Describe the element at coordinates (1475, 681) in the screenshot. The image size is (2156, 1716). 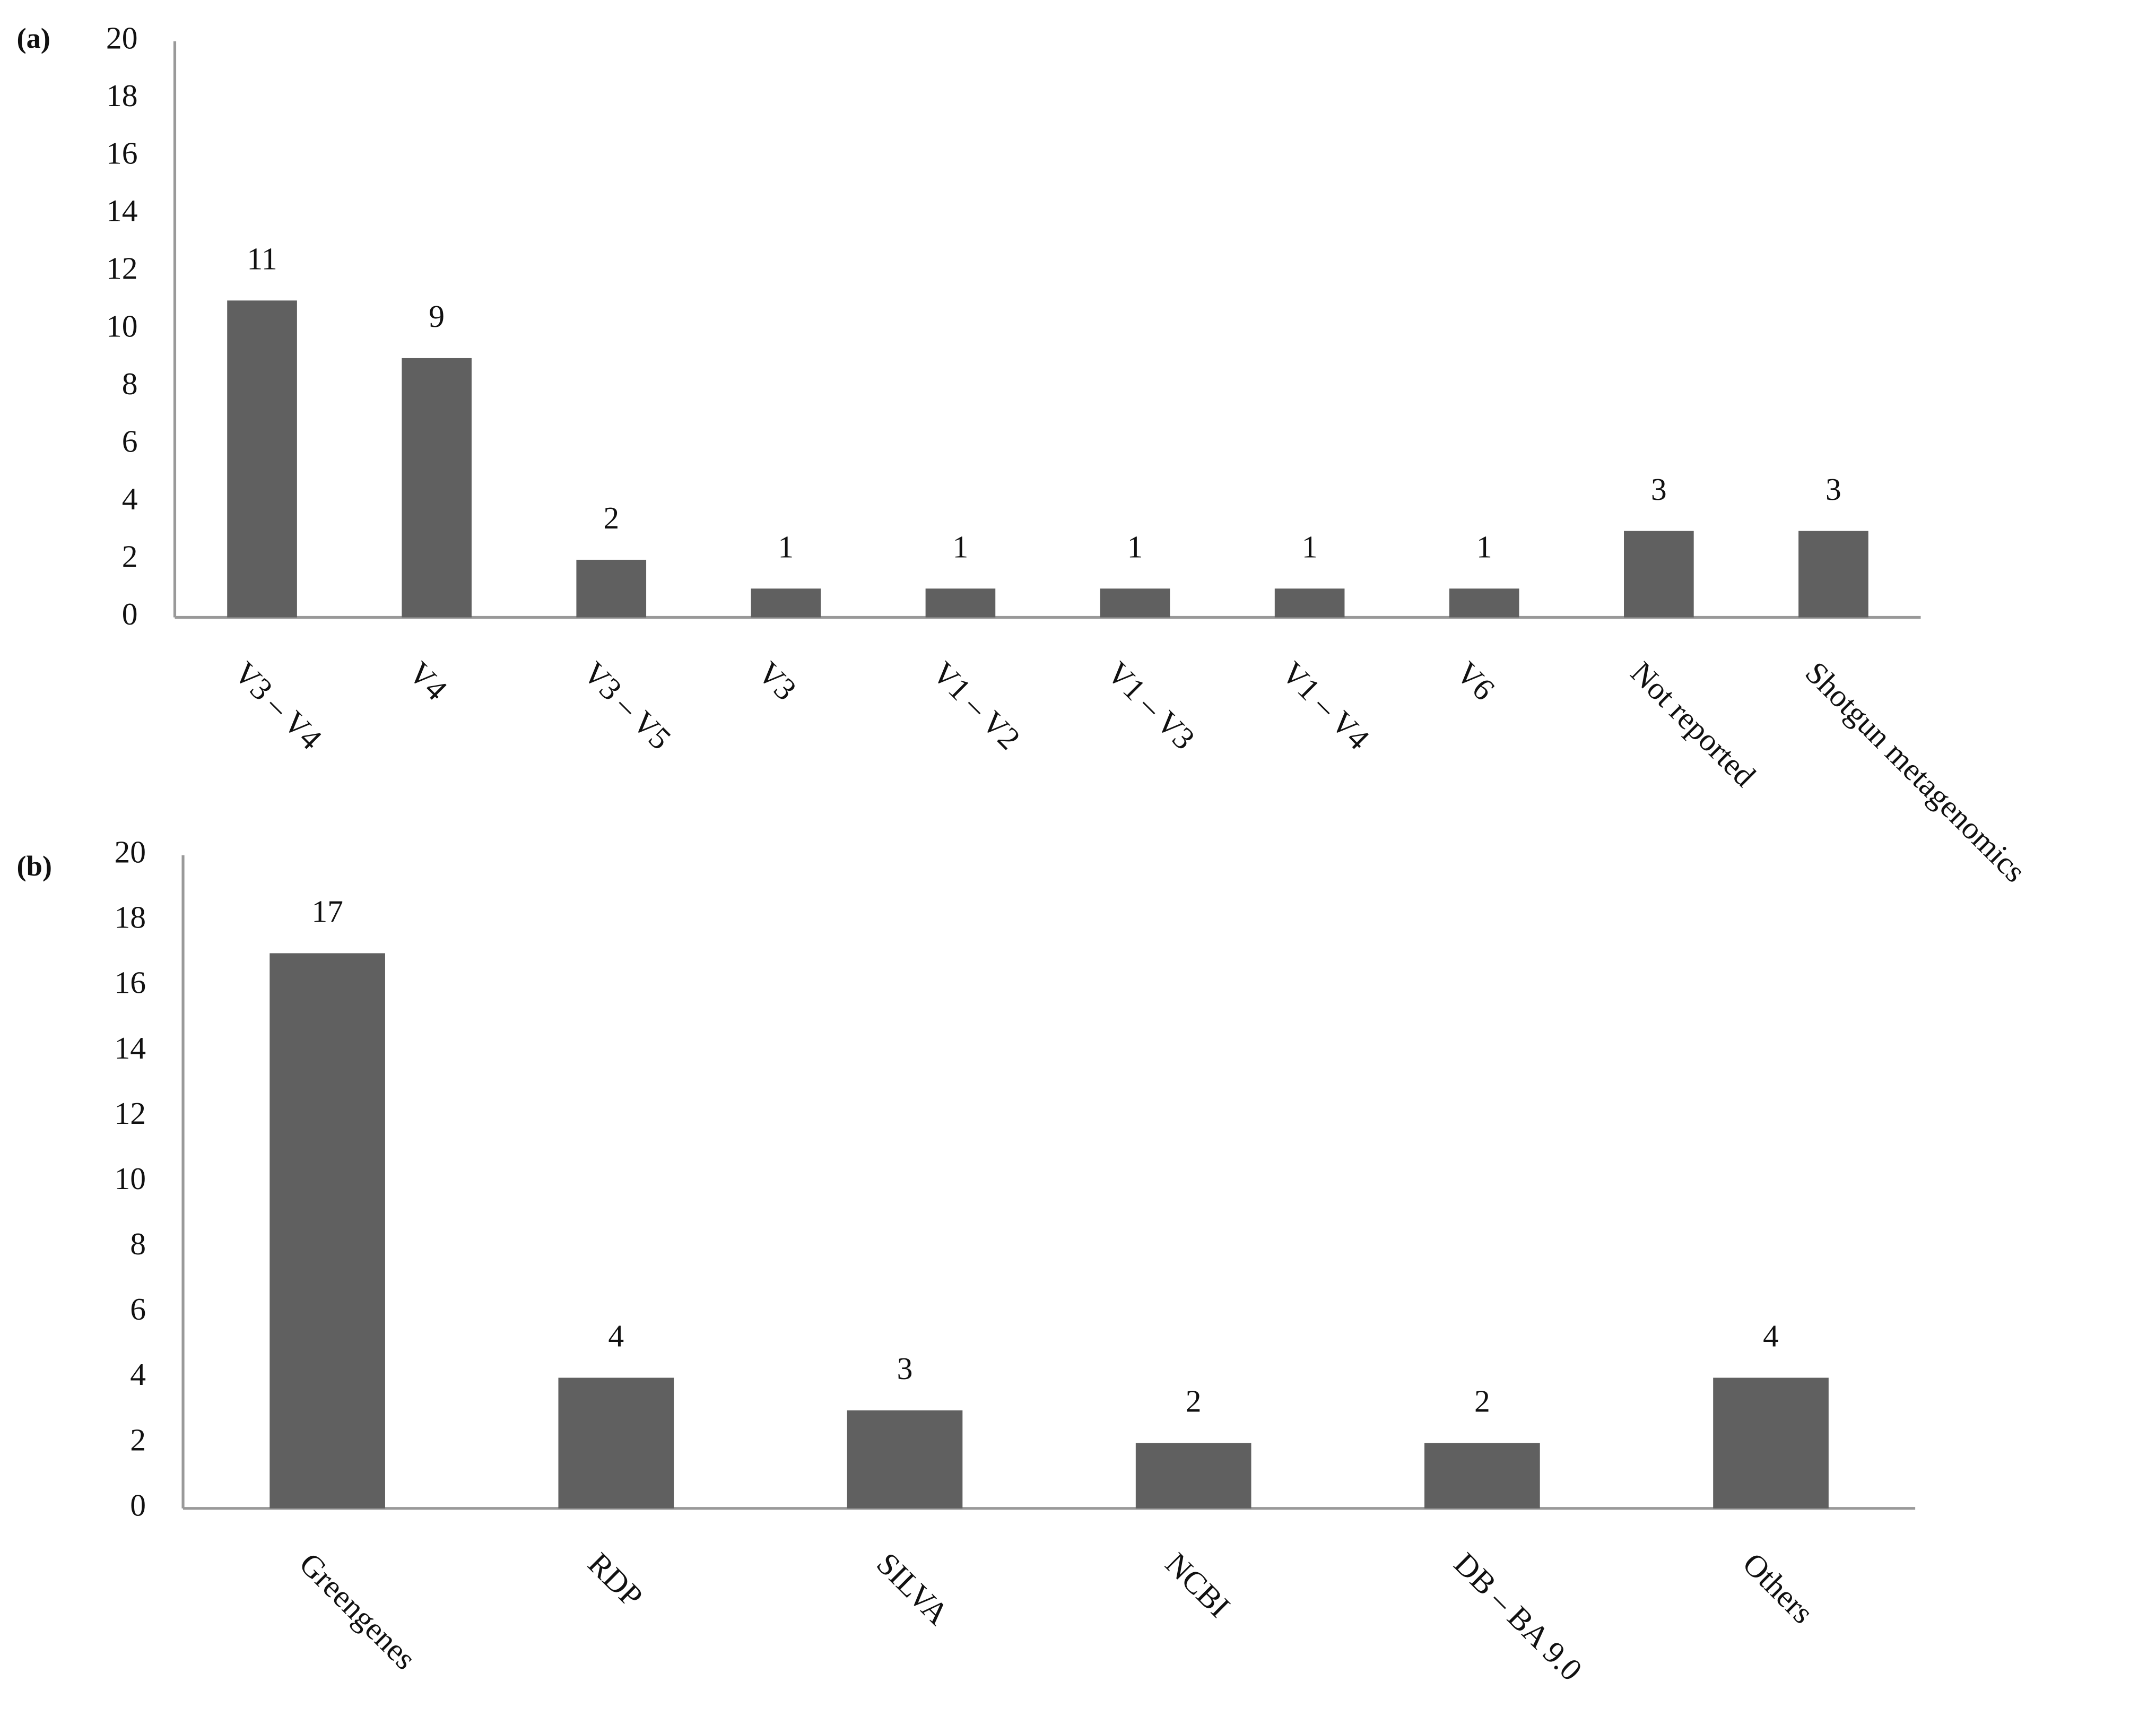
I see `x-tick-label: V6` at that location.